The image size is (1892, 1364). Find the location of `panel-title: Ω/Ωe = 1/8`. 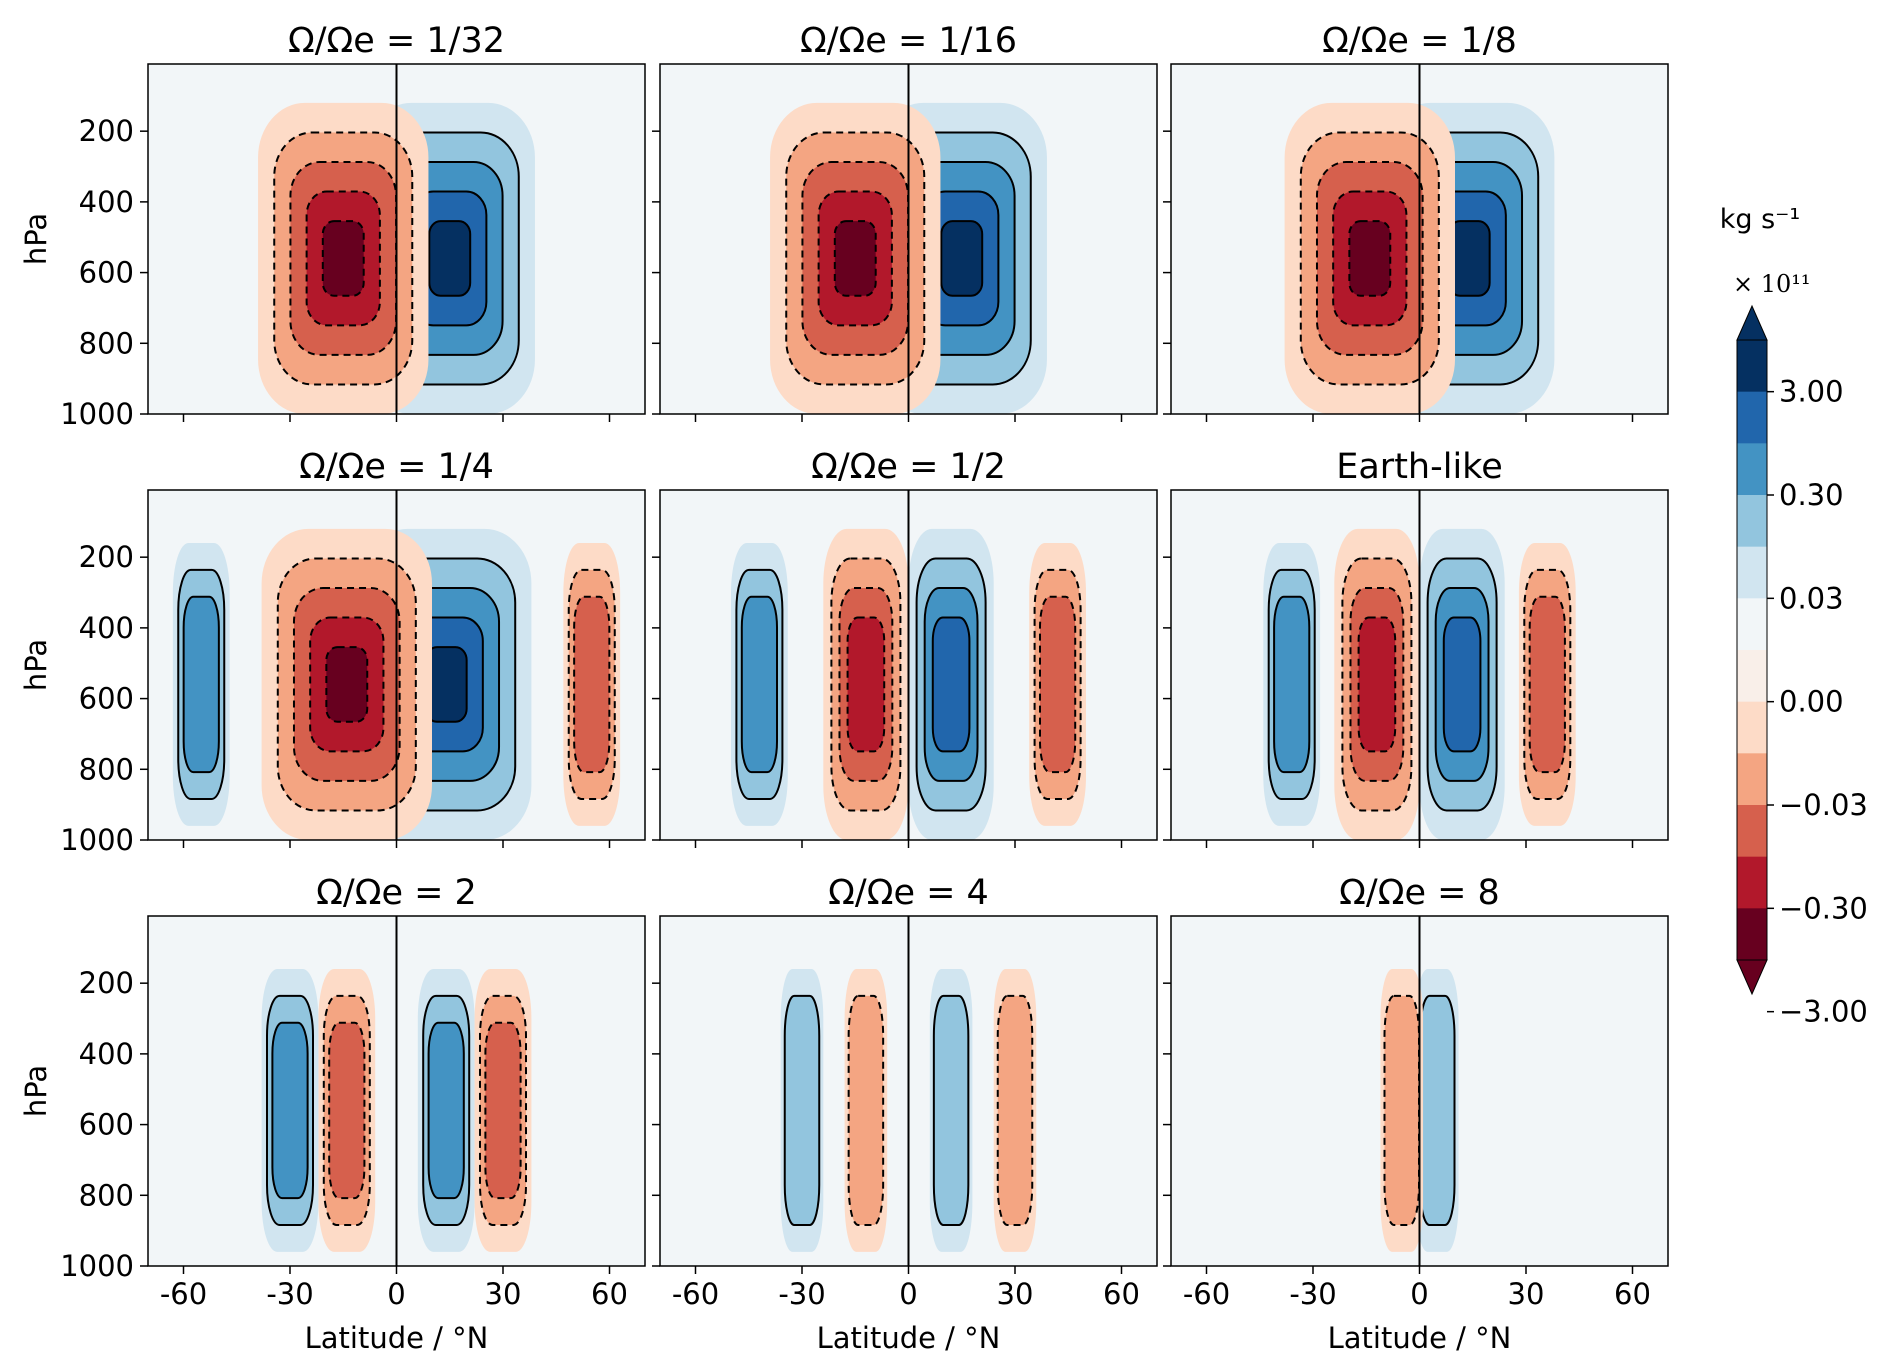

panel-title: Ω/Ωe = 1/8 is located at coordinates (1419, 41).